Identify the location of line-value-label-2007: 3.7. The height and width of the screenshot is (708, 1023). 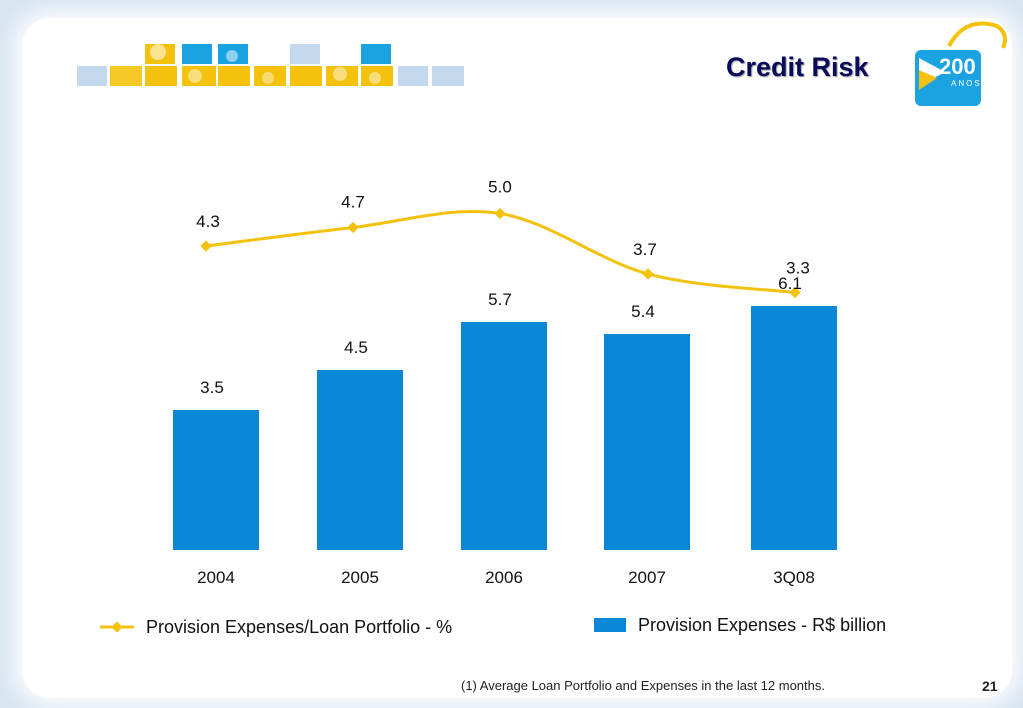
(645, 249).